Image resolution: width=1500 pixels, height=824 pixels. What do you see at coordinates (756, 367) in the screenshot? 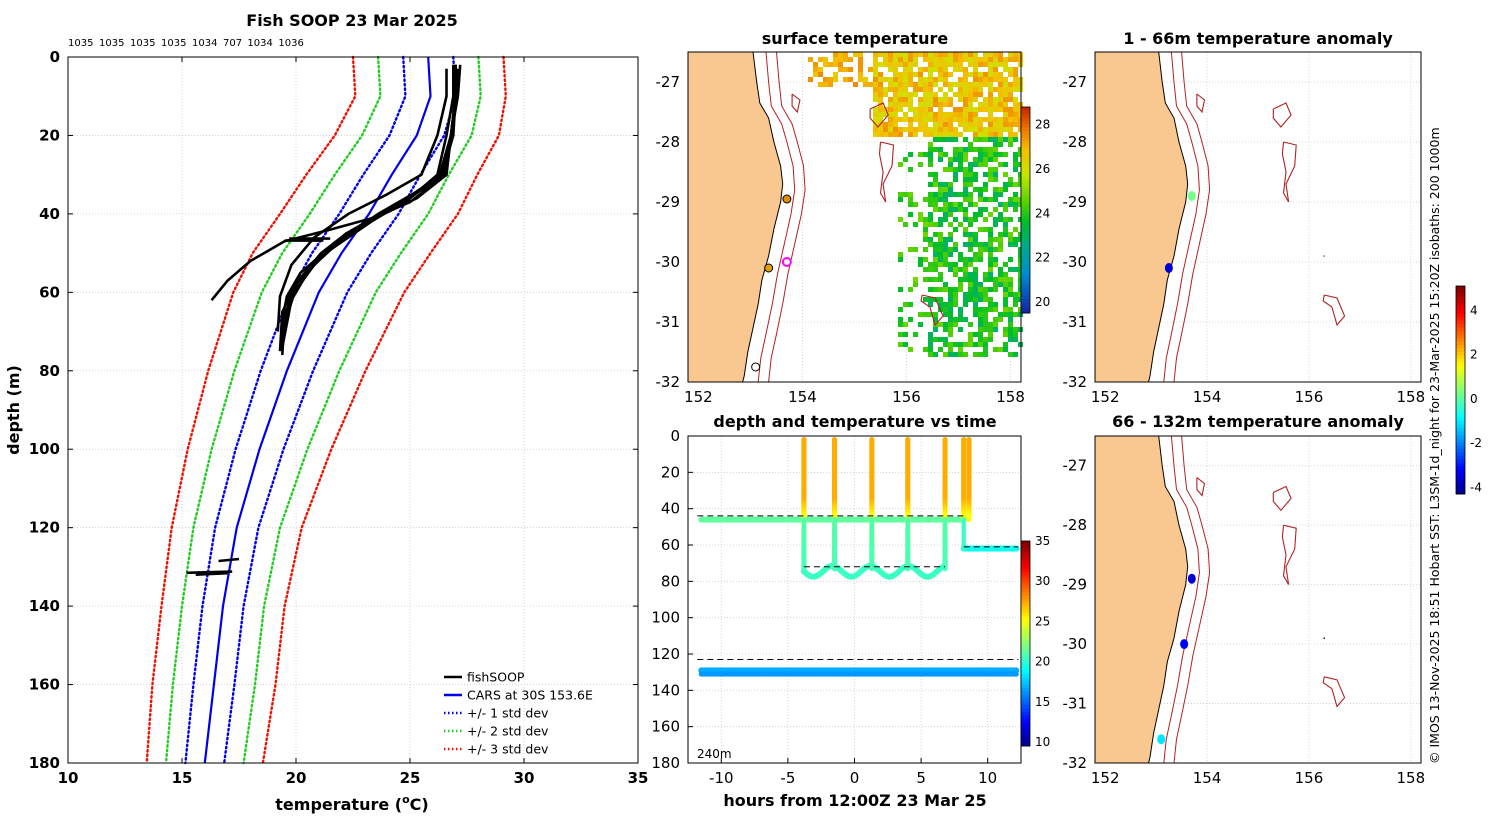
I see `sst-marker` at bounding box center [756, 367].